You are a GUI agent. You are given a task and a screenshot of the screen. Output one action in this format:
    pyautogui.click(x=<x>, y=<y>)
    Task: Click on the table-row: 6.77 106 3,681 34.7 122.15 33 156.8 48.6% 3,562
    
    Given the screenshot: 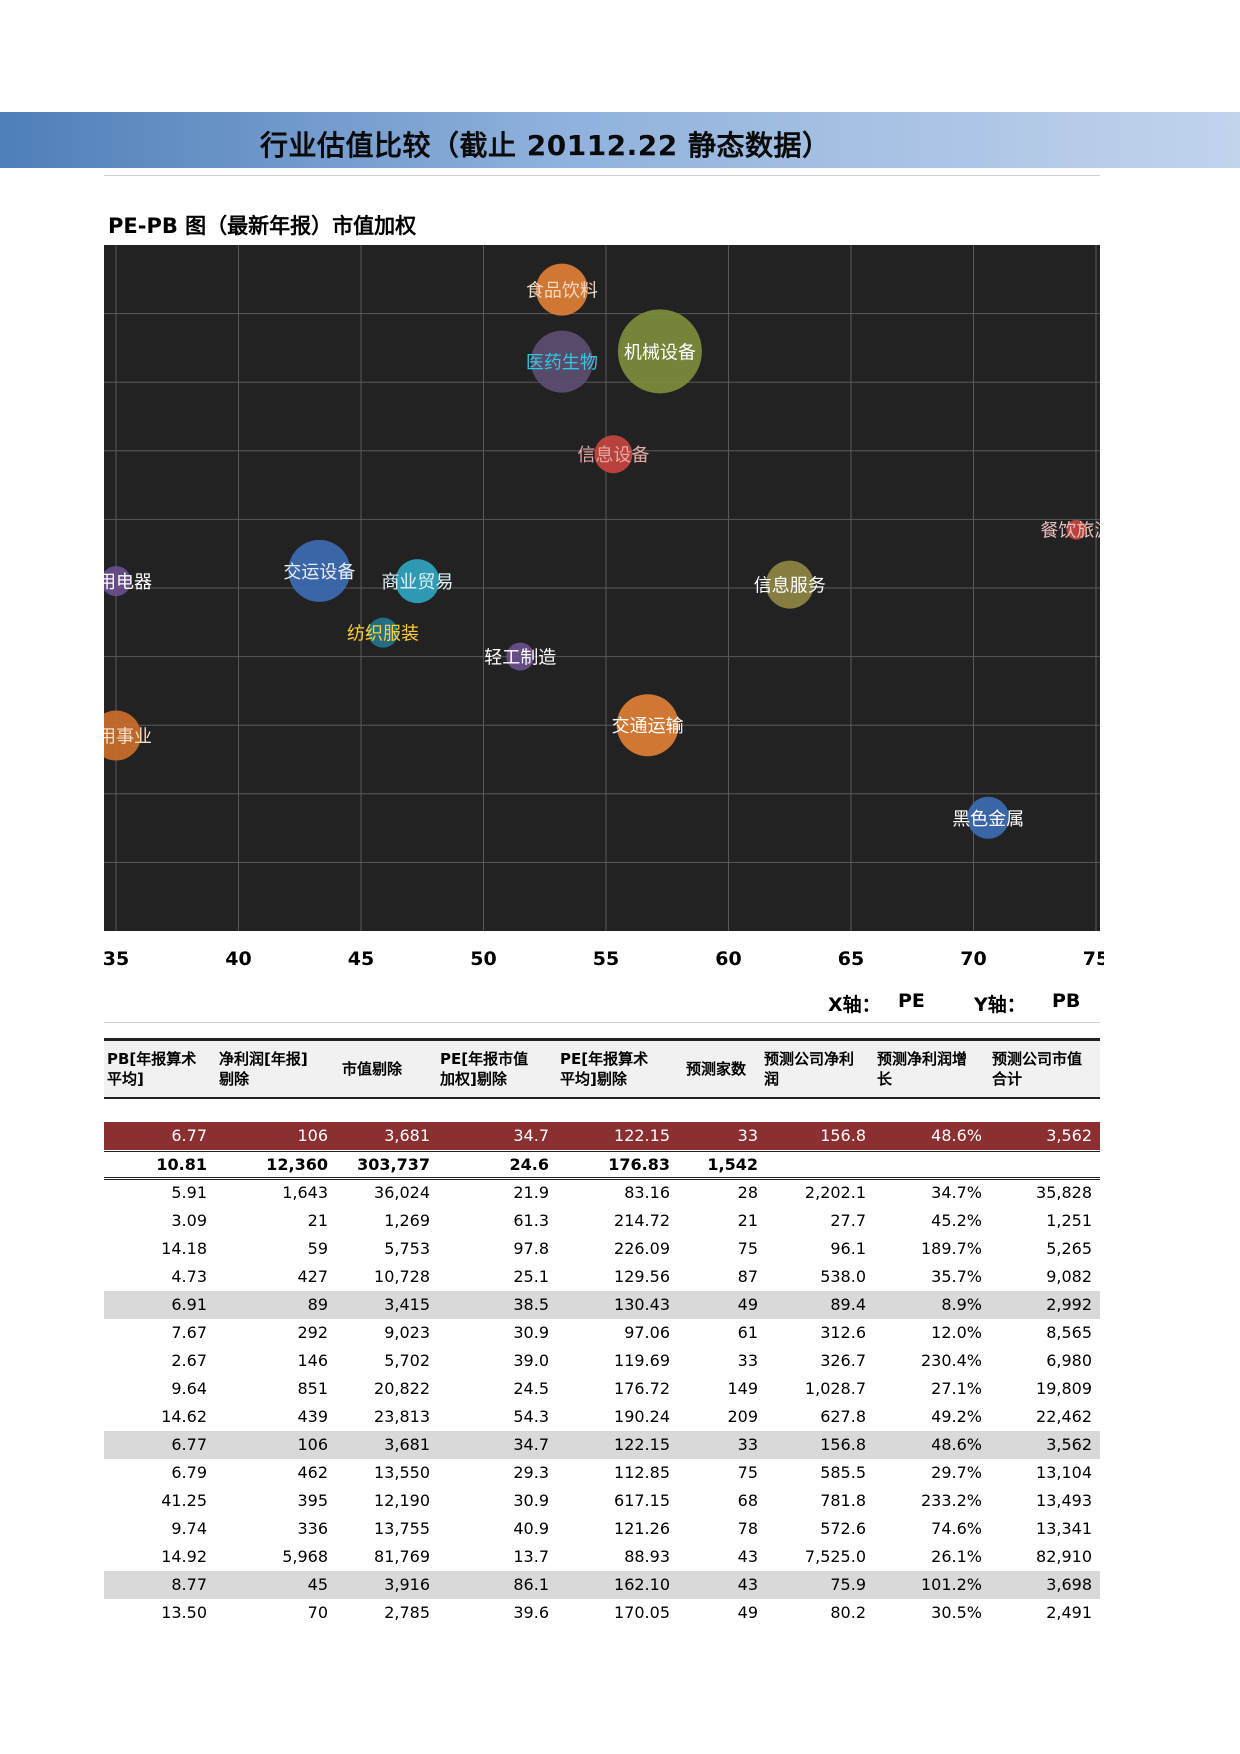 What is the action you would take?
    pyautogui.click(x=602, y=1445)
    